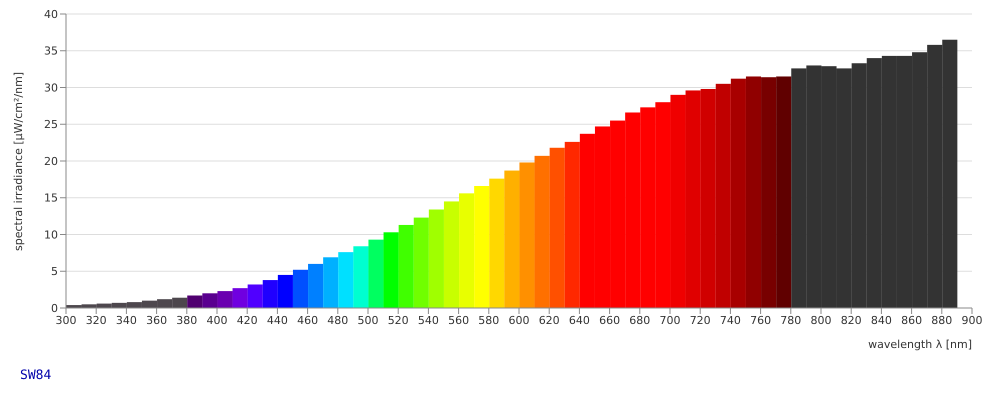  Describe the element at coordinates (730, 320) in the screenshot. I see `x-tick-label: 740` at that location.